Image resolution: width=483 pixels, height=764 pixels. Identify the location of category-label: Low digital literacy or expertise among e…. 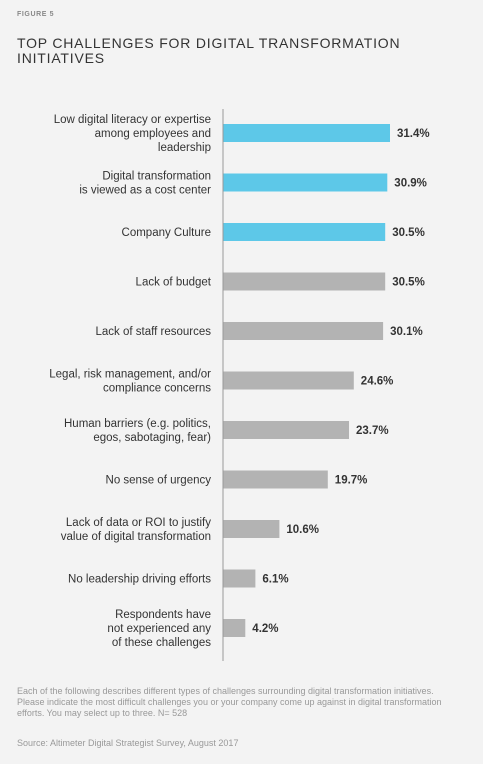
(132, 134).